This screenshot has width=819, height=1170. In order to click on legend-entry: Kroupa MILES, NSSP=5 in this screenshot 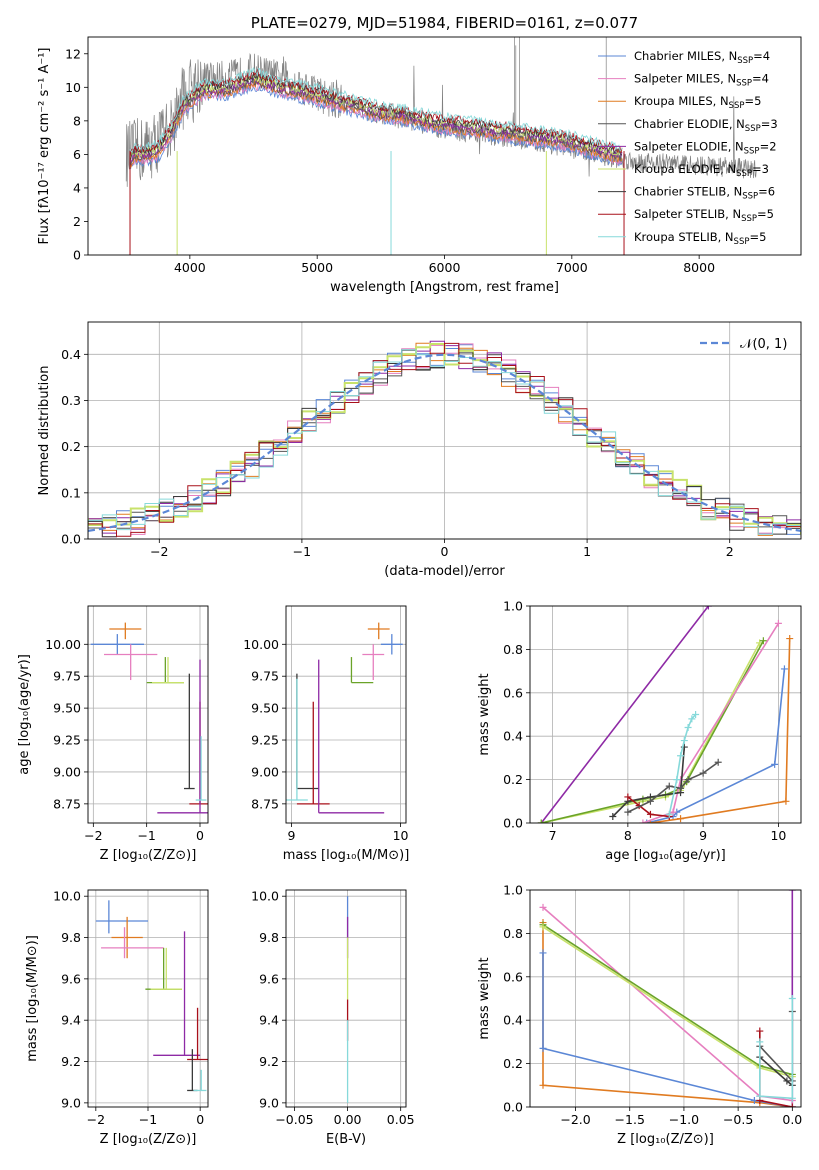, I will do `click(697, 102)`.